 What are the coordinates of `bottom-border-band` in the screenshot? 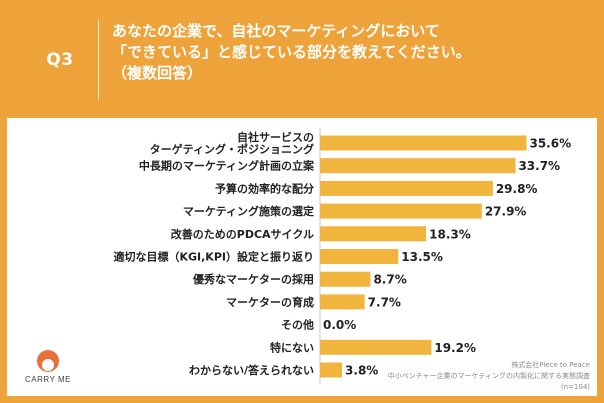 It's located at (302, 399).